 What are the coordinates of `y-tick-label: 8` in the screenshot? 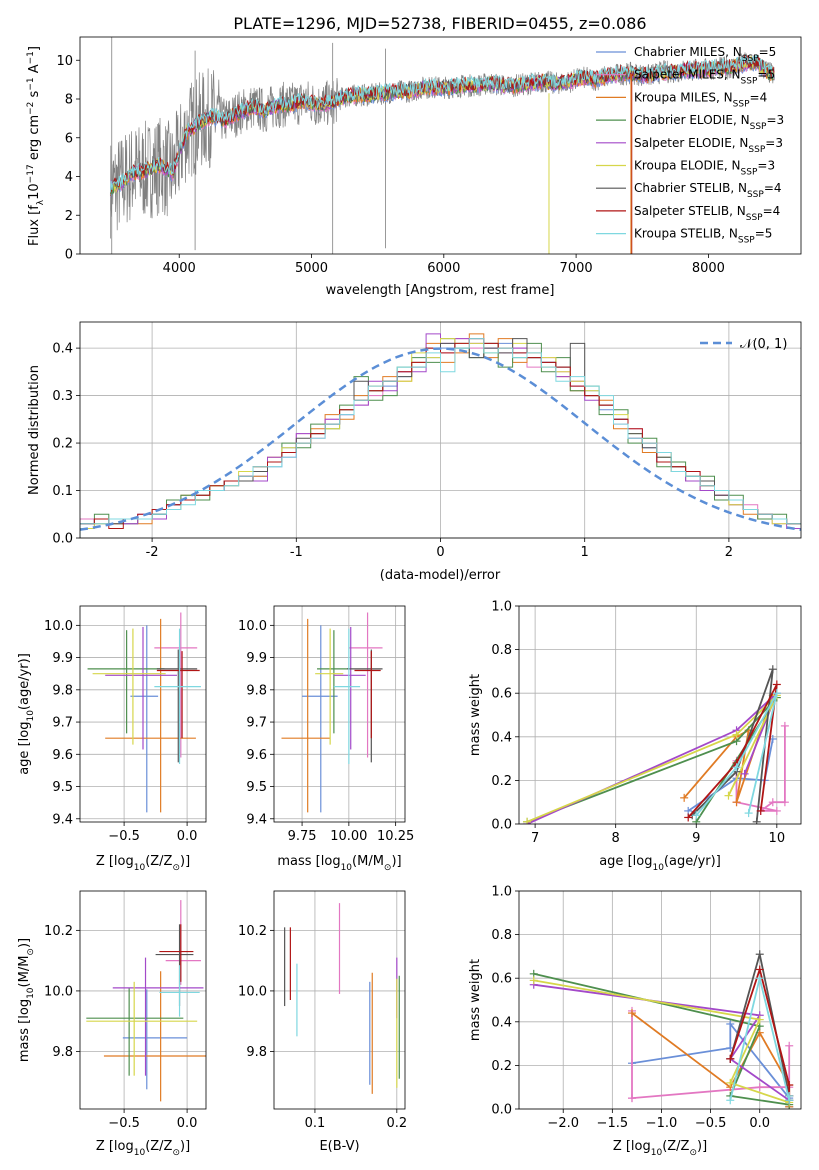 It's located at (69, 100).